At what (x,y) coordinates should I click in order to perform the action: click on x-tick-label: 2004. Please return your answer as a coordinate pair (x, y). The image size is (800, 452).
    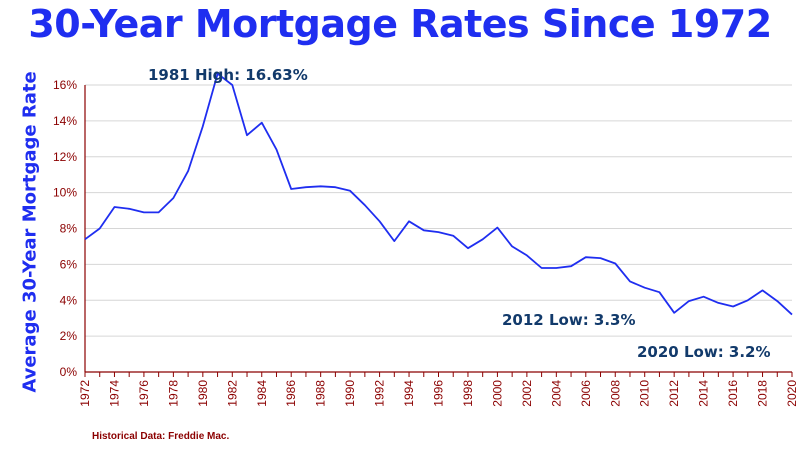
    Looking at the image, I should click on (556, 393).